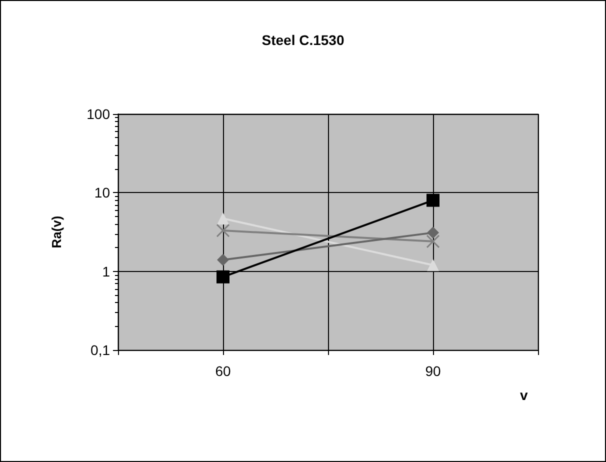 The height and width of the screenshot is (462, 606). Describe the element at coordinates (524, 395) in the screenshot. I see `x-axis-title: v` at that location.